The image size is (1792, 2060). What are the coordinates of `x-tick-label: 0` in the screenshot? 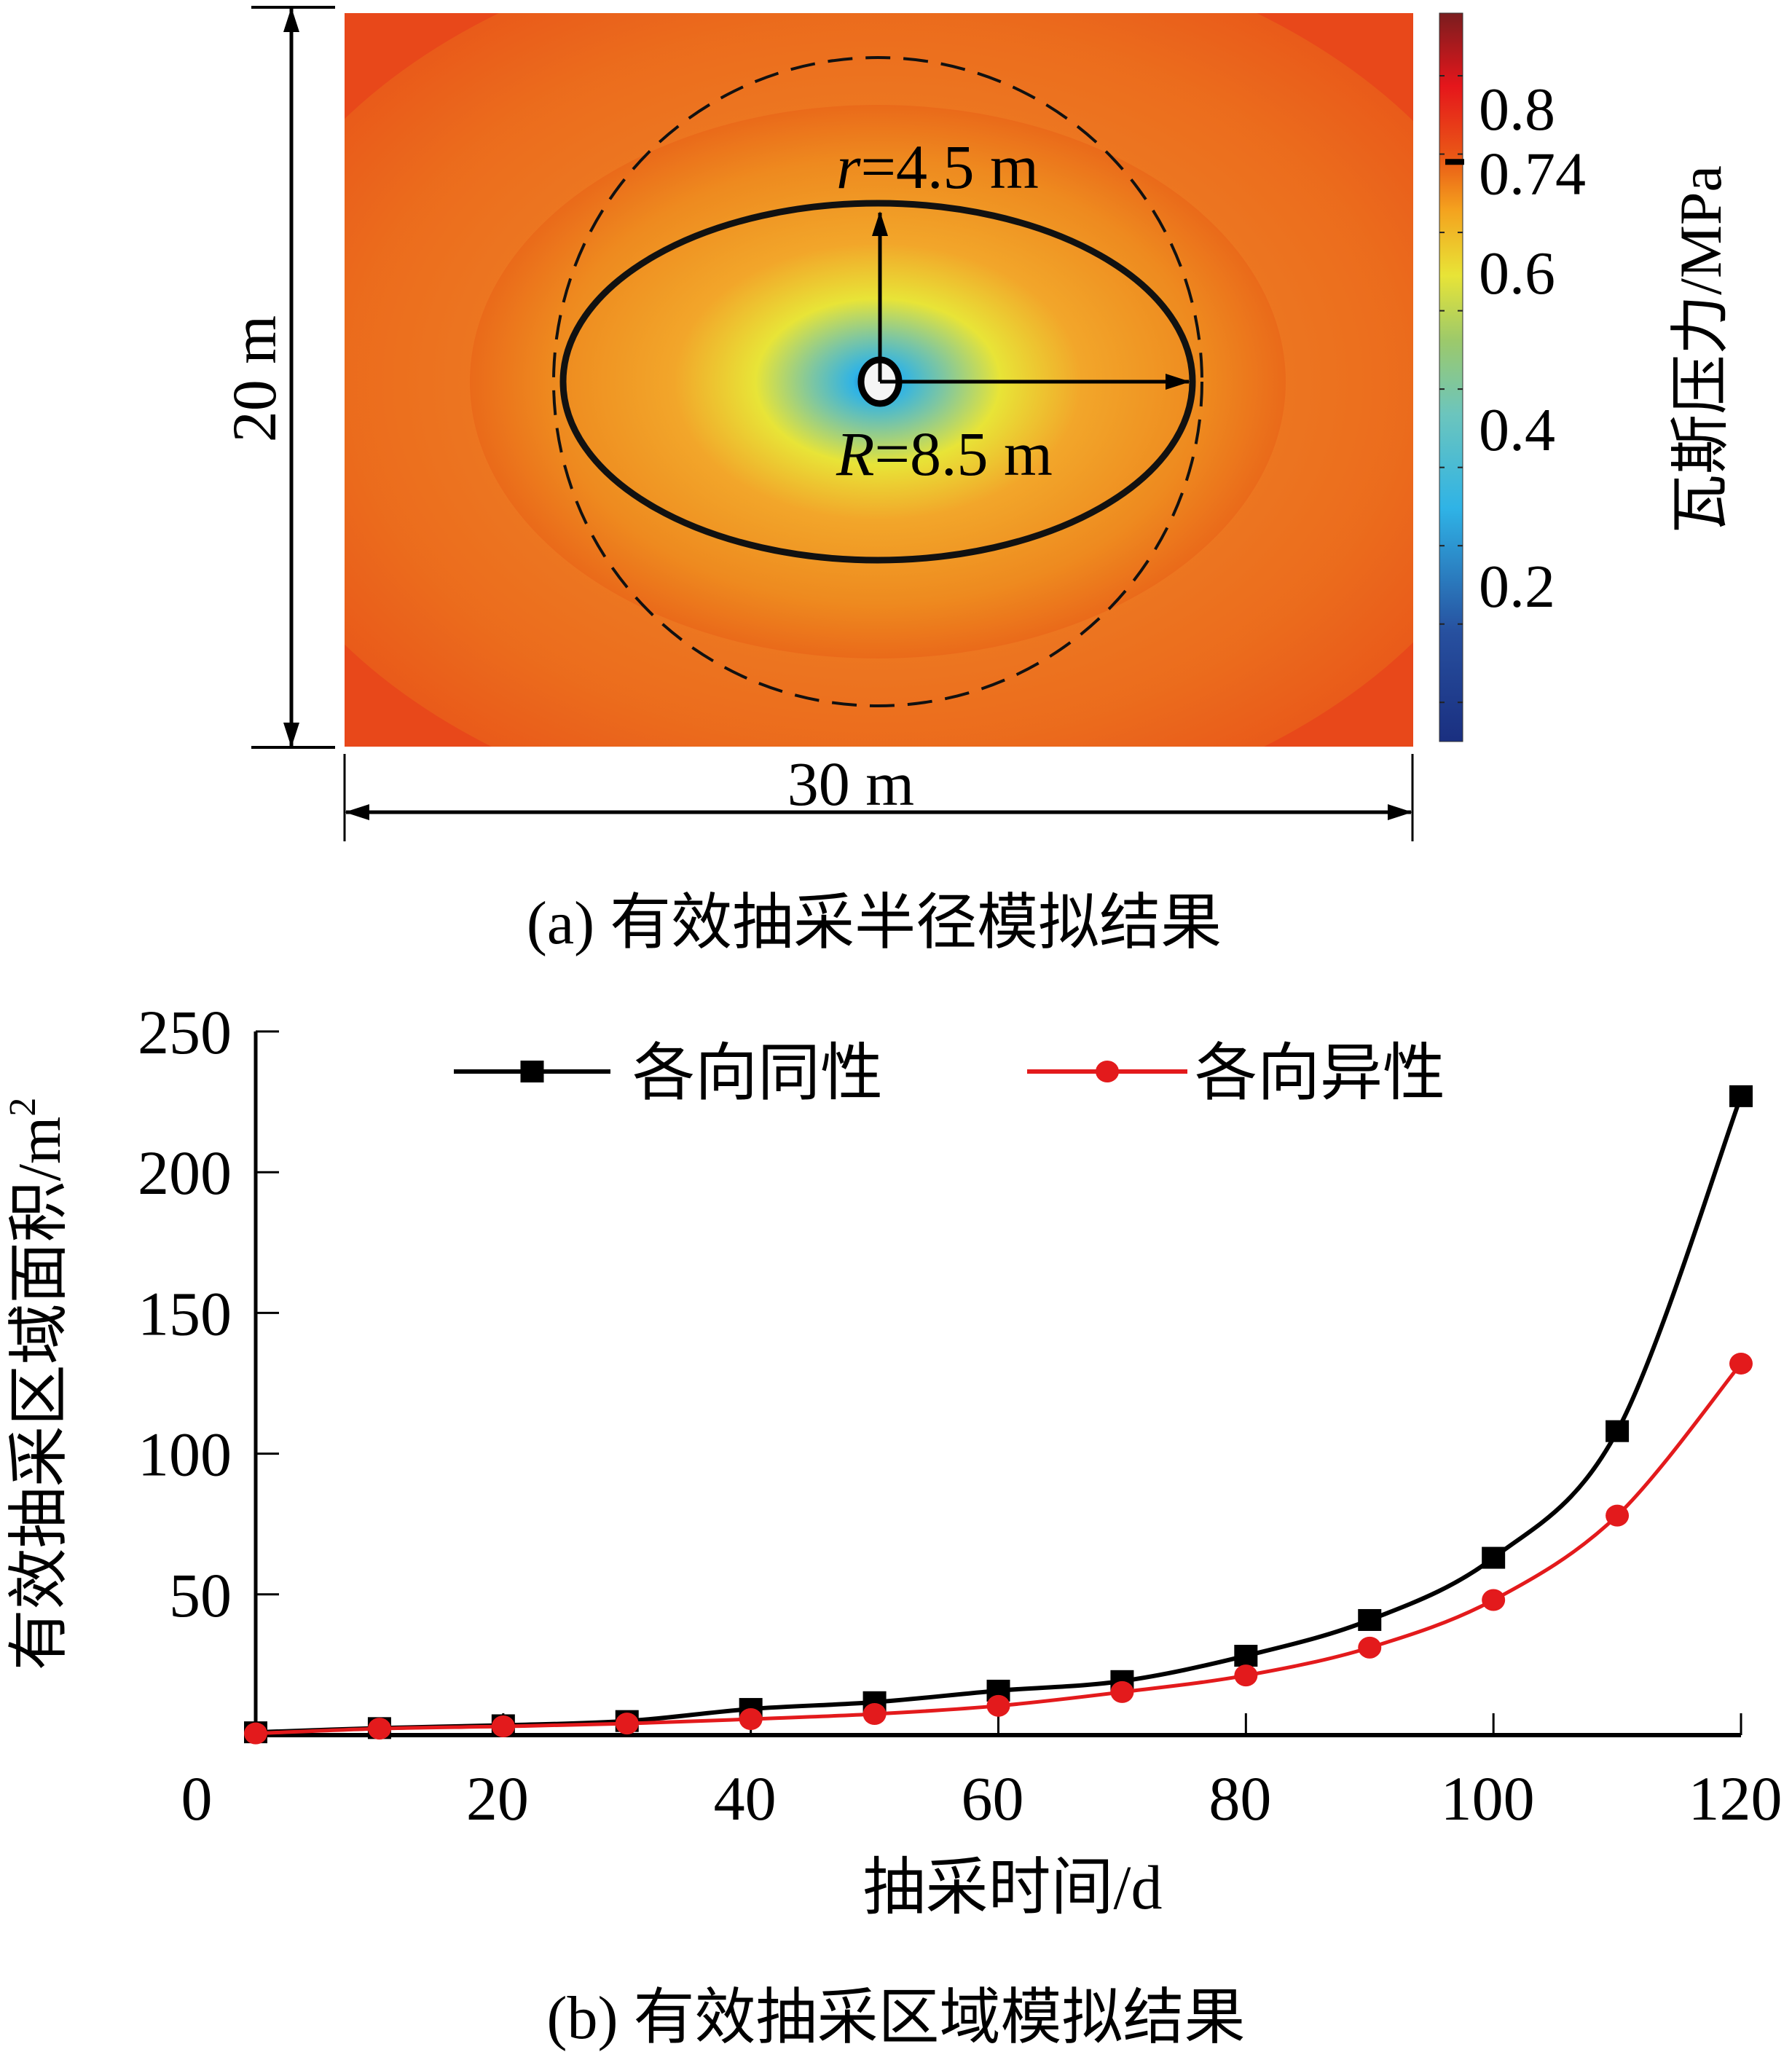 It's located at (197, 1798).